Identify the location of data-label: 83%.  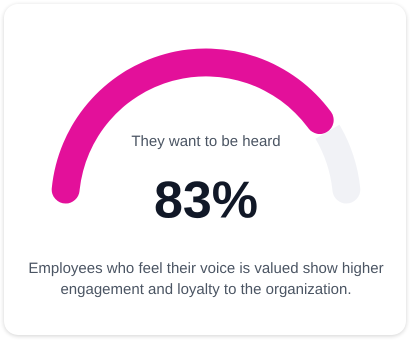
(206, 201).